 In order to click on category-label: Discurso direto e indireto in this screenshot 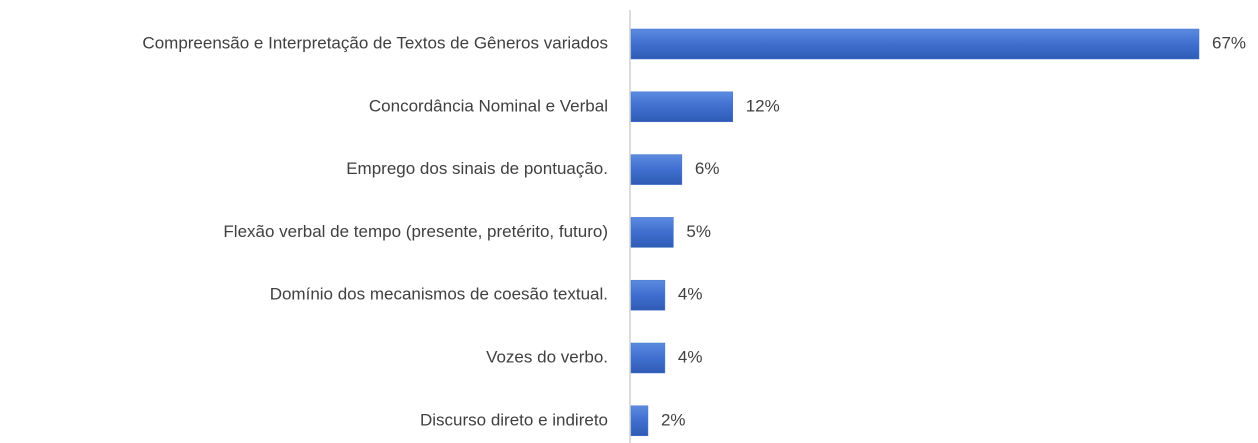, I will do `click(514, 419)`.